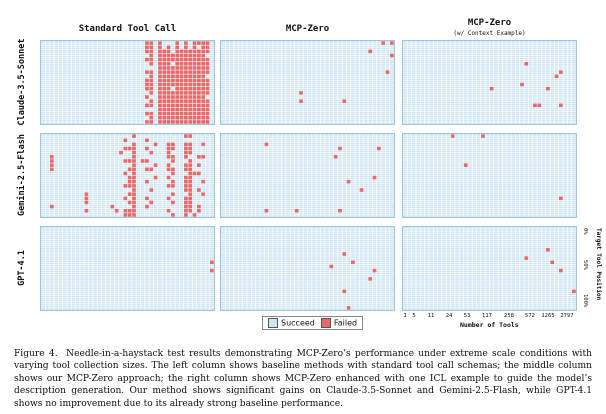  I want to click on x-tick: 53, so click(467, 316).